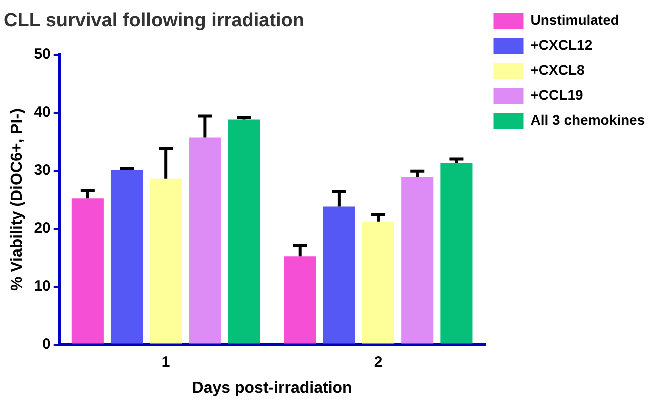  What do you see at coordinates (575, 20) in the screenshot?
I see `legend-label: Unstimulated` at bounding box center [575, 20].